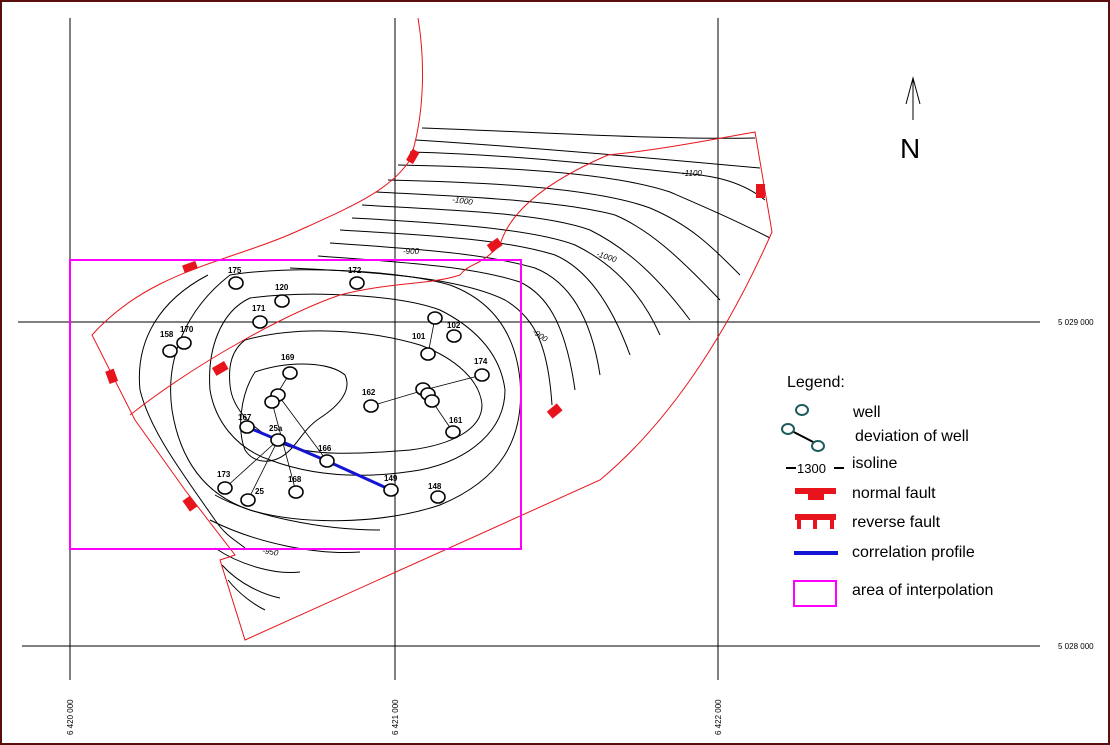 The height and width of the screenshot is (745, 1110). What do you see at coordinates (718, 717) in the screenshot?
I see `coord-x-label: 6 422 000` at bounding box center [718, 717].